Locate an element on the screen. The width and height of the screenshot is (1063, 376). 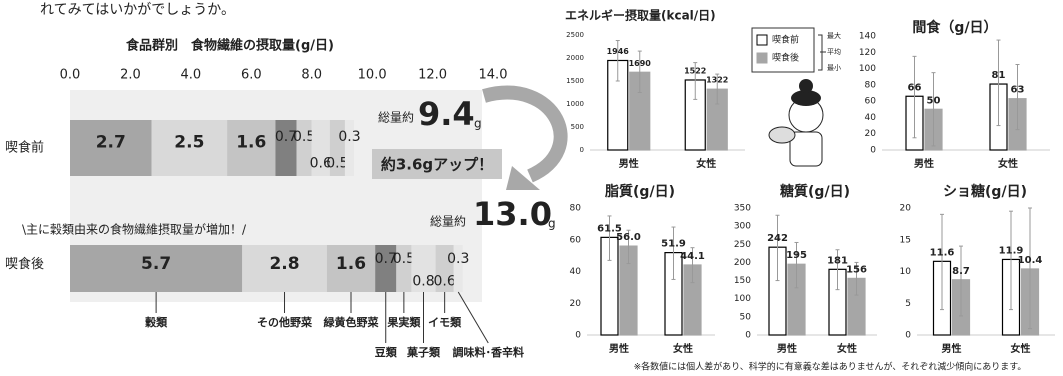
x-tick-label: 10.0 is located at coordinates (372, 75).